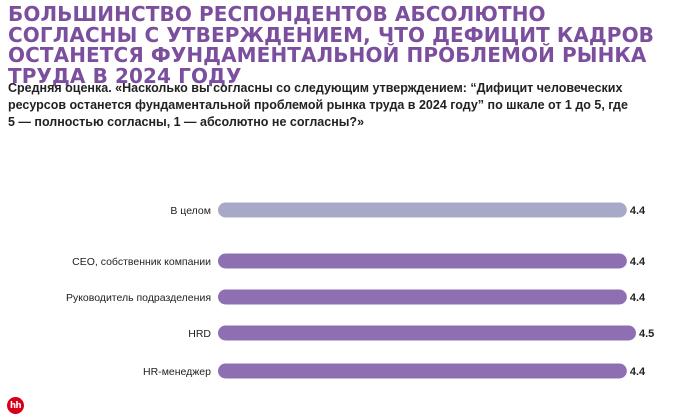  What do you see at coordinates (285, 34) in the screenshot?
I see `title-text-2: с утверждением, что` at bounding box center [285, 34].